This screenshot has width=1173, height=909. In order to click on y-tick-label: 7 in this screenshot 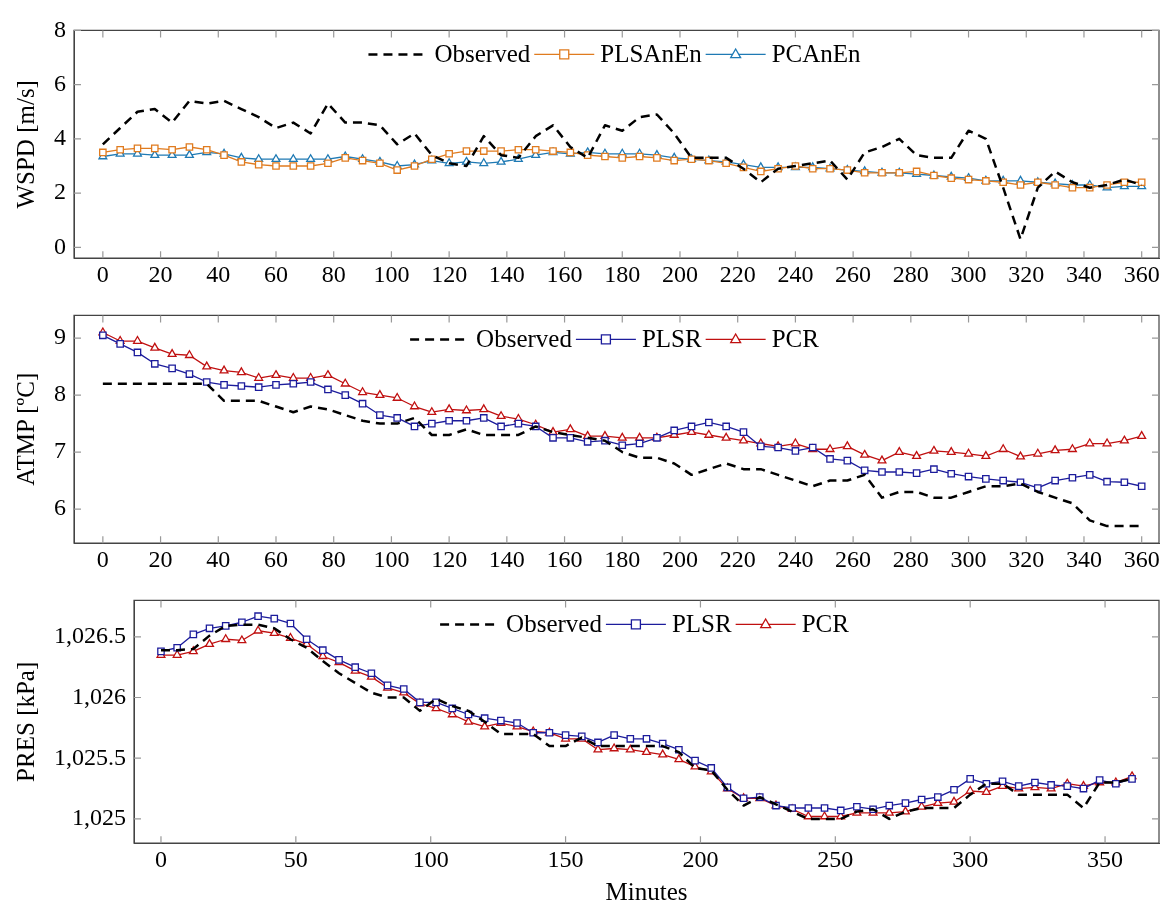, I will do `click(60, 450)`.